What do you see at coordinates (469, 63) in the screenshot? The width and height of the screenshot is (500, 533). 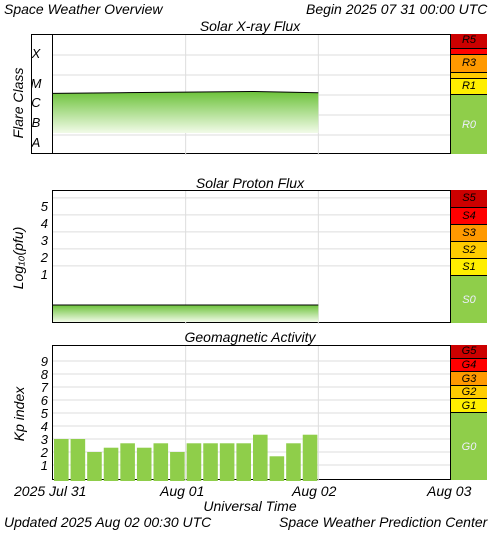 I see `scale-r3: R3` at bounding box center [469, 63].